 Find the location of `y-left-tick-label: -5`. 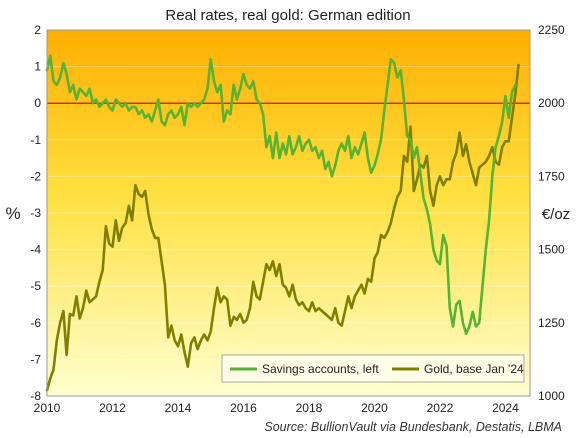

y-left-tick-label: -5 is located at coordinates (35, 286).